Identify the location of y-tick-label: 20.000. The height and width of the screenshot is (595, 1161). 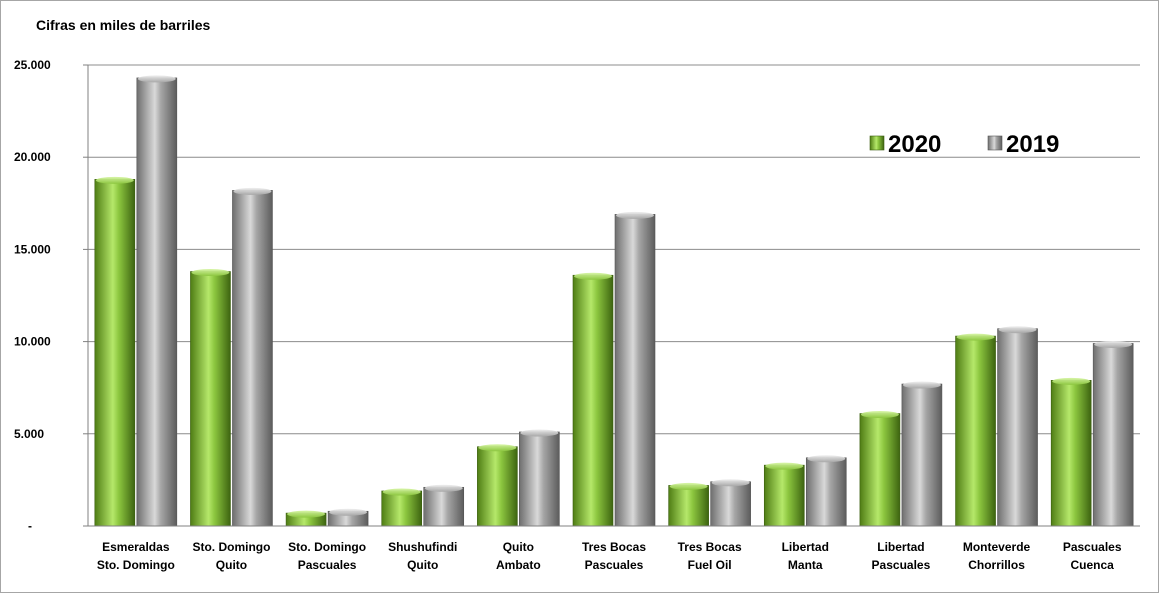
(32, 157).